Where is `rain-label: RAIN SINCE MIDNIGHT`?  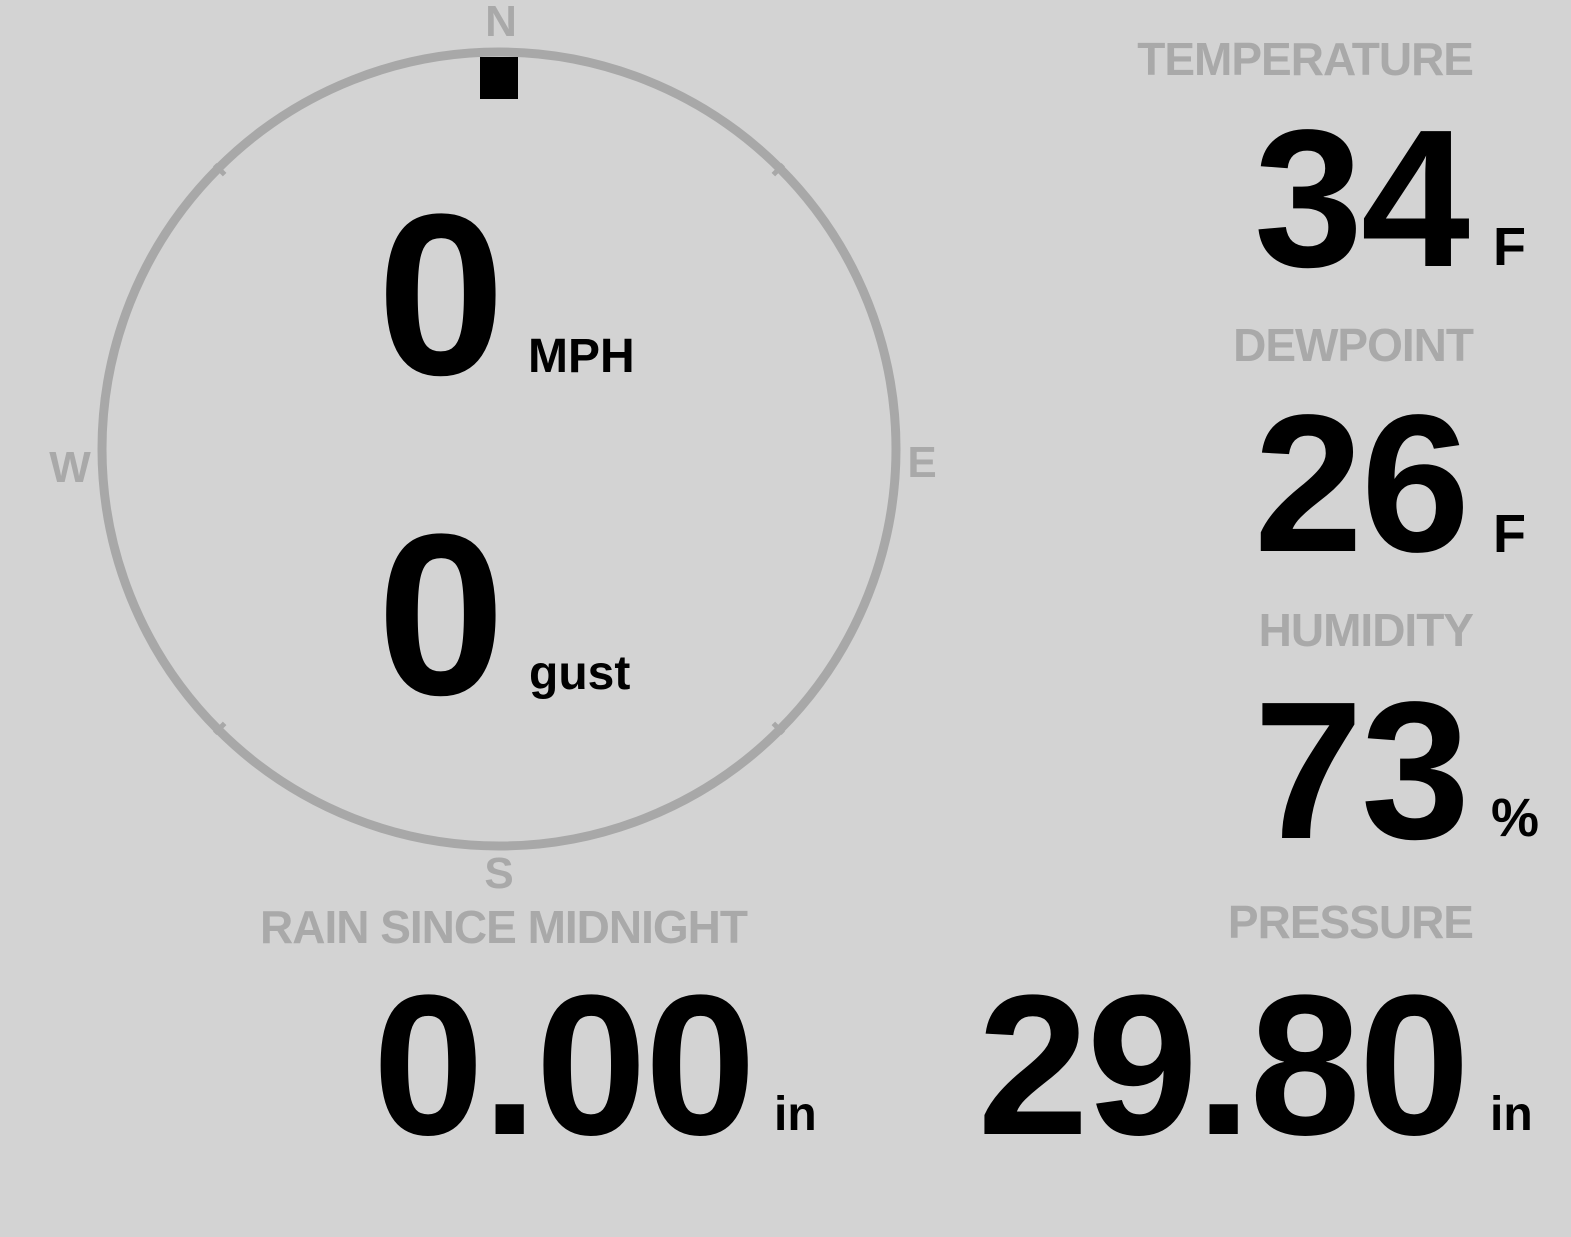
rain-label: RAIN SINCE MIDNIGHT is located at coordinates (504, 927).